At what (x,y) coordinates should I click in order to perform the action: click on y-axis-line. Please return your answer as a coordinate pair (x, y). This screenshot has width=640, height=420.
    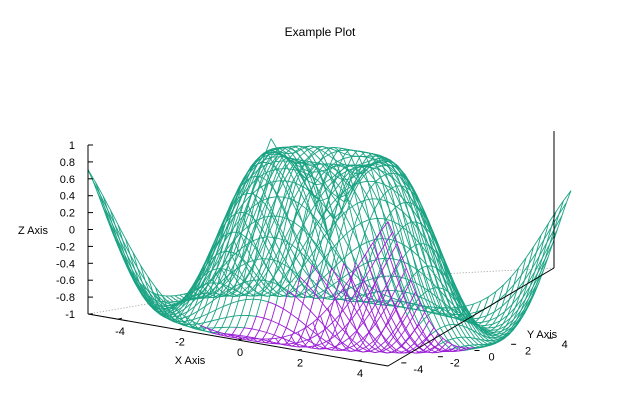
    Looking at the image, I should click on (471, 317).